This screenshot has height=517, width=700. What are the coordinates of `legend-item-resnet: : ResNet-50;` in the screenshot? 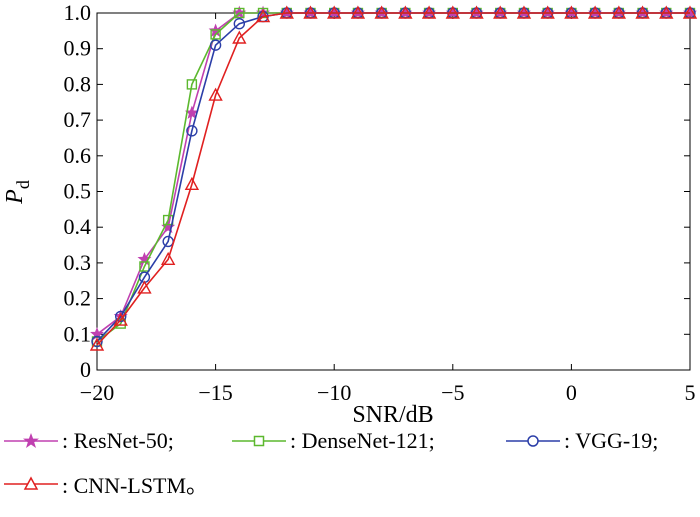 It's located at (89, 441).